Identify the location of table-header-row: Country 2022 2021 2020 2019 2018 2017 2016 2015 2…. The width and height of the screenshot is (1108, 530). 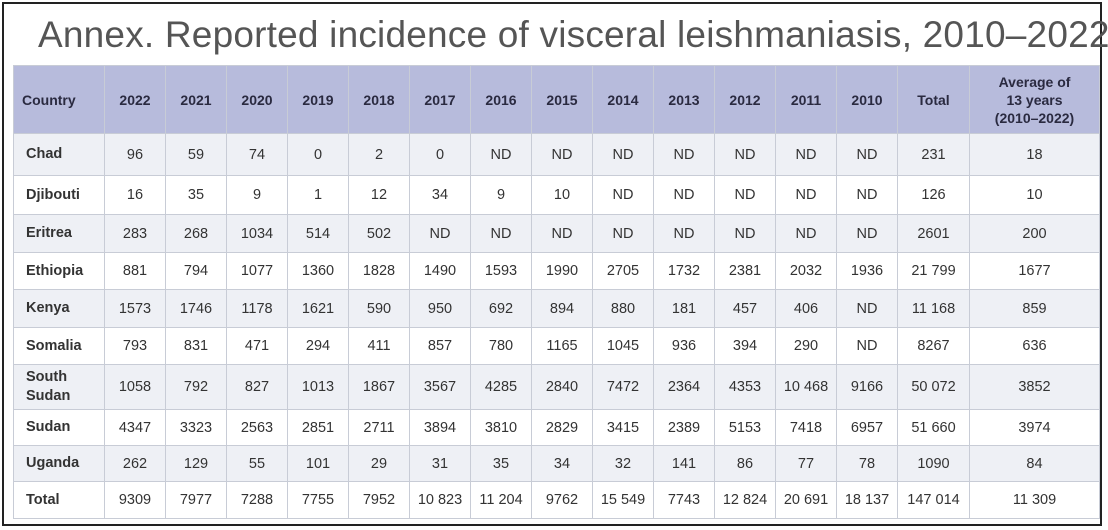
(556, 99).